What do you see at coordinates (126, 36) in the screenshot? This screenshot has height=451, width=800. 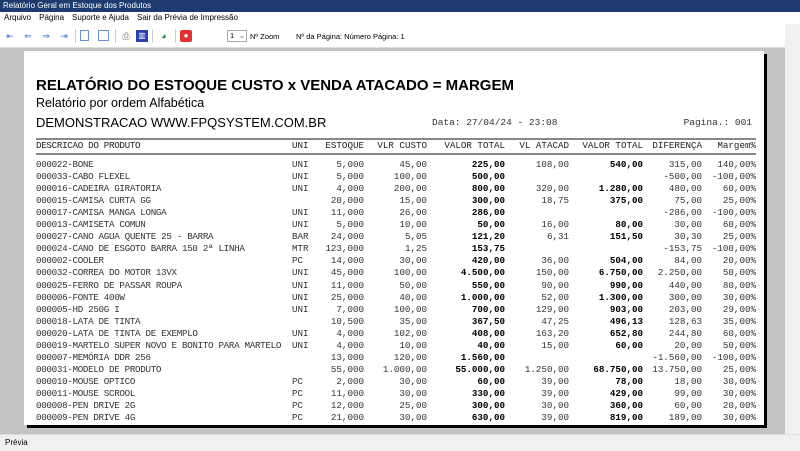 I see `print-icon: ⎙` at bounding box center [126, 36].